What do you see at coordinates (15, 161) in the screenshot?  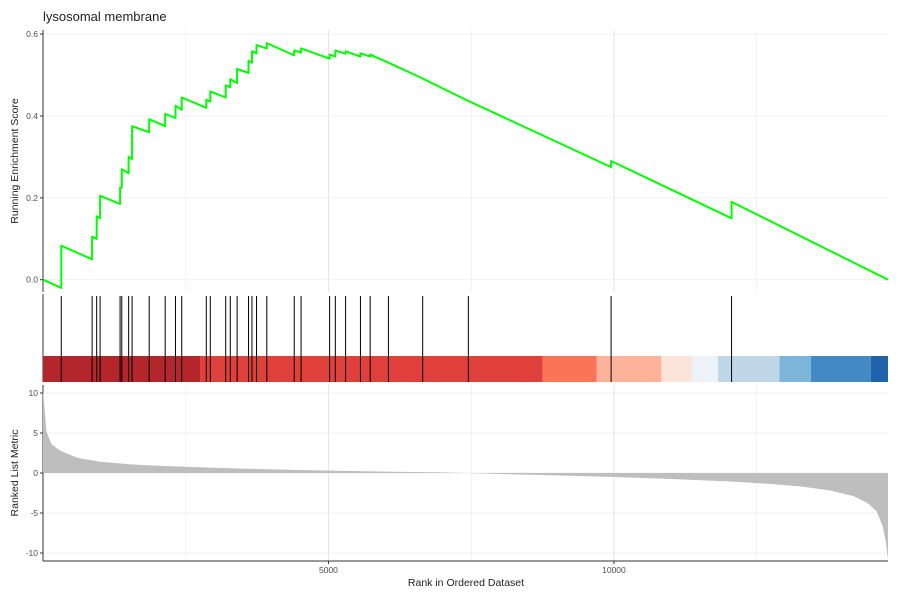 I see `y-axis-label-enrichment: Running Enrichment Score` at bounding box center [15, 161].